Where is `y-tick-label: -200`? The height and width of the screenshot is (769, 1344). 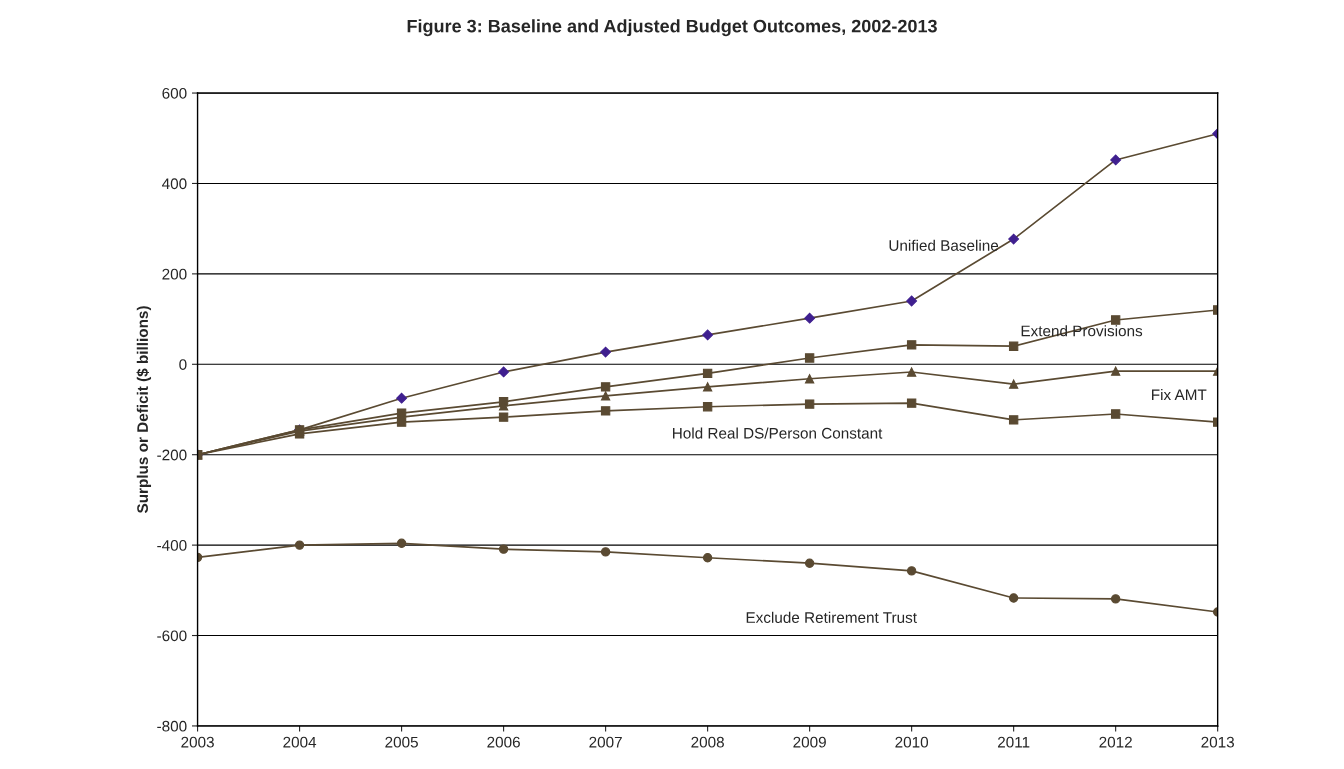
y-tick-label: -200 is located at coordinates (172, 455).